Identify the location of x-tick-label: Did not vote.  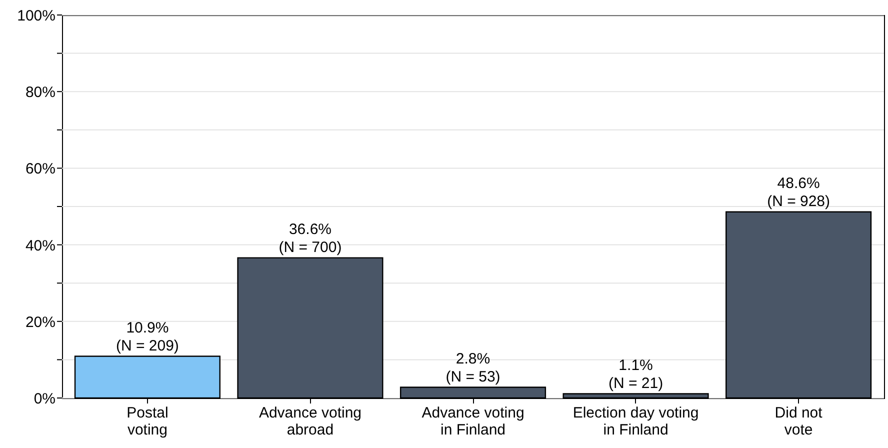
(799, 421).